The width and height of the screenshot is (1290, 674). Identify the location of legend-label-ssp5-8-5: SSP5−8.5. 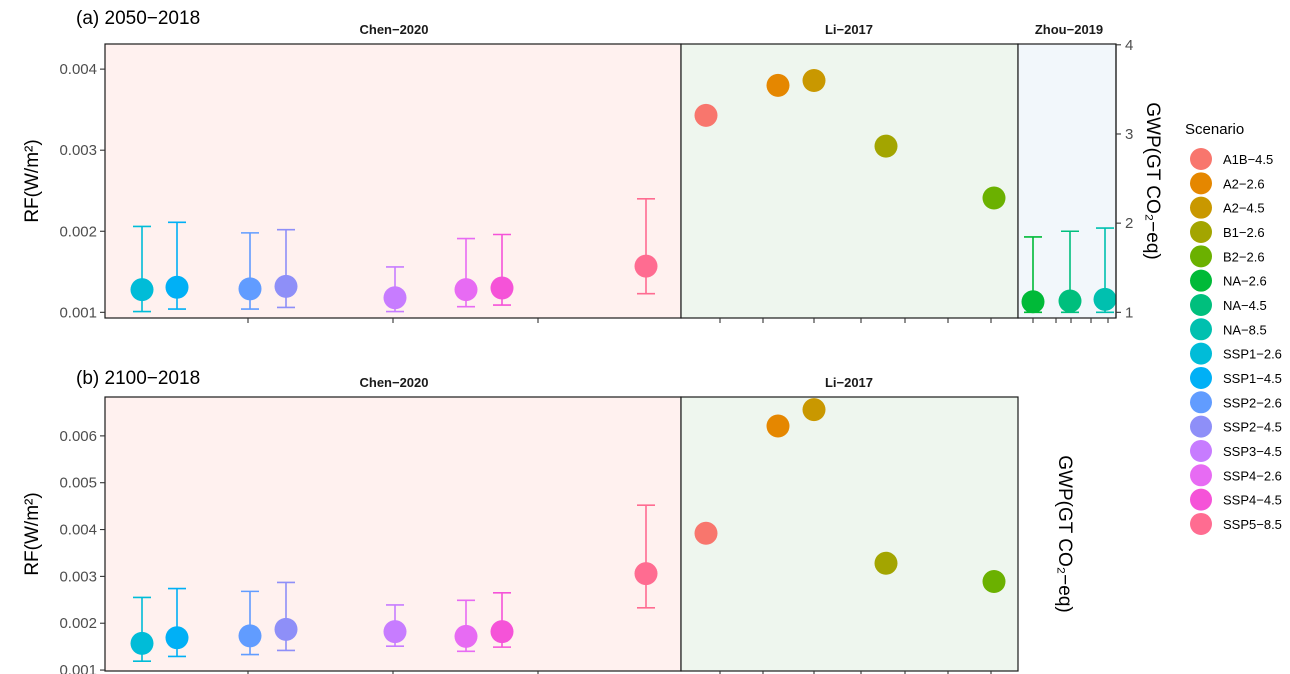
(1252, 524).